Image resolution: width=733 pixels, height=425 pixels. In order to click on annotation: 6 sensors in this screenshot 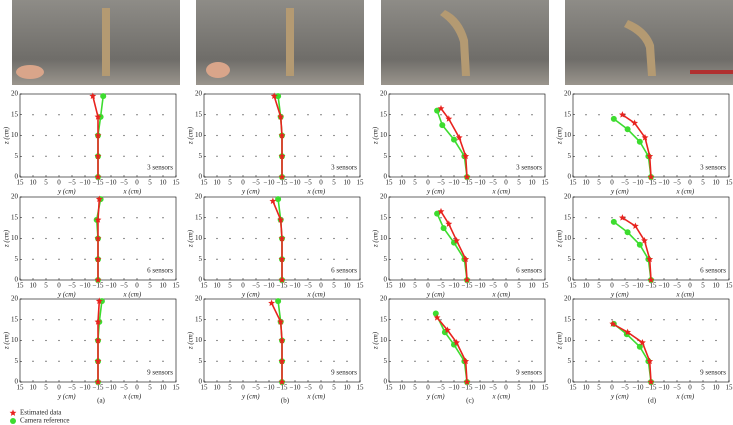, I will do `click(344, 271)`.